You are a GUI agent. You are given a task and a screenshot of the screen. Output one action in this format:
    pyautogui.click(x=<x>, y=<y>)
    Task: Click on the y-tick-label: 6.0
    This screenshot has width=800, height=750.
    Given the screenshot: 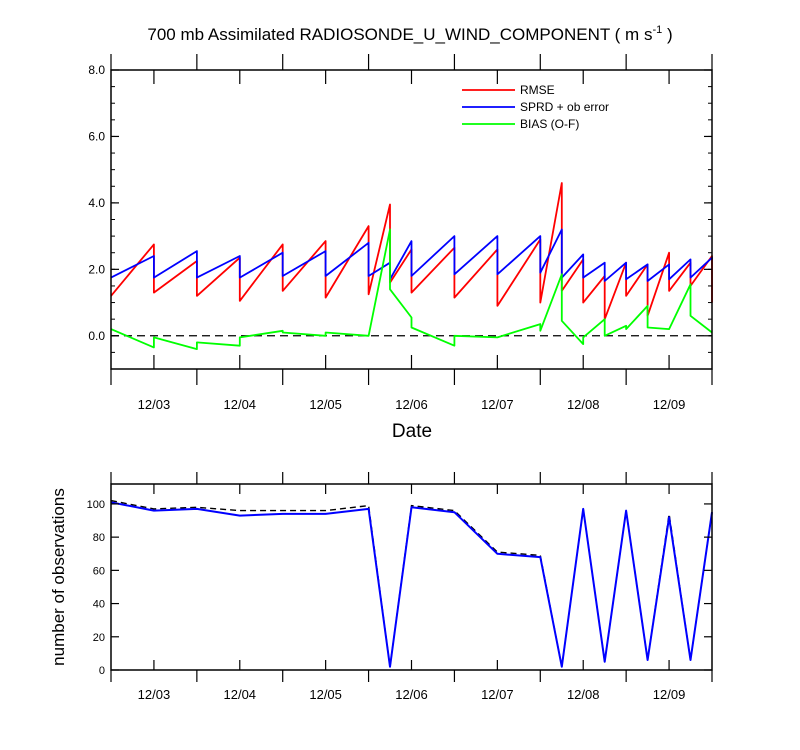 What is the action you would take?
    pyautogui.click(x=96, y=136)
    